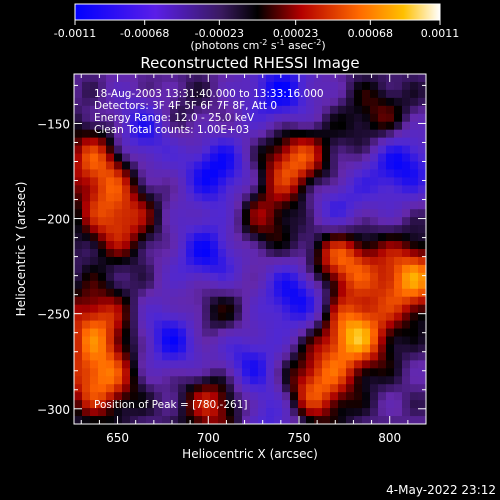  What do you see at coordinates (441, 490) in the screenshot?
I see `timestamp: 4-May-2022 23:12` at bounding box center [441, 490].